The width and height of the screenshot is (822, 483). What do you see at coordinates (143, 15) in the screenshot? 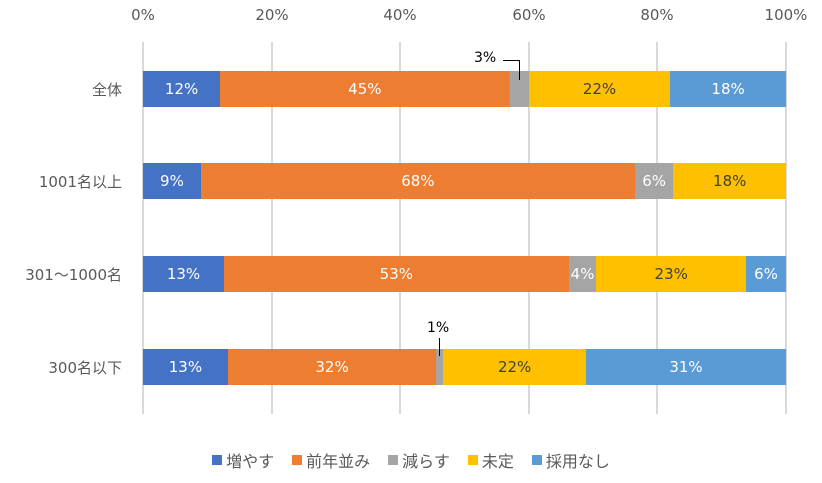
I see `x-tick-label: 0%` at bounding box center [143, 15].